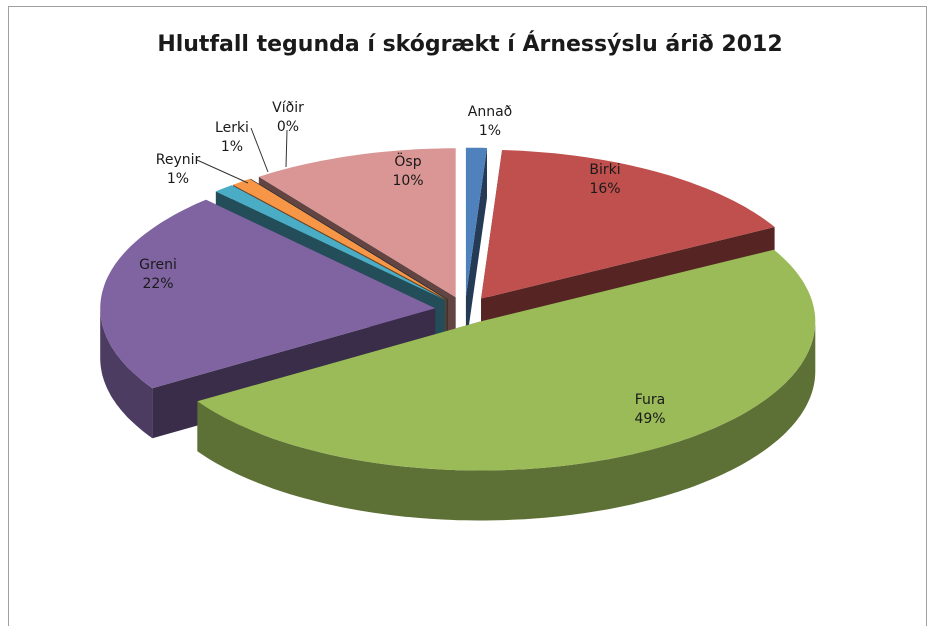 This screenshot has height=626, width=936. What do you see at coordinates (288, 127) in the screenshot?
I see `value-label: 0%` at bounding box center [288, 127].